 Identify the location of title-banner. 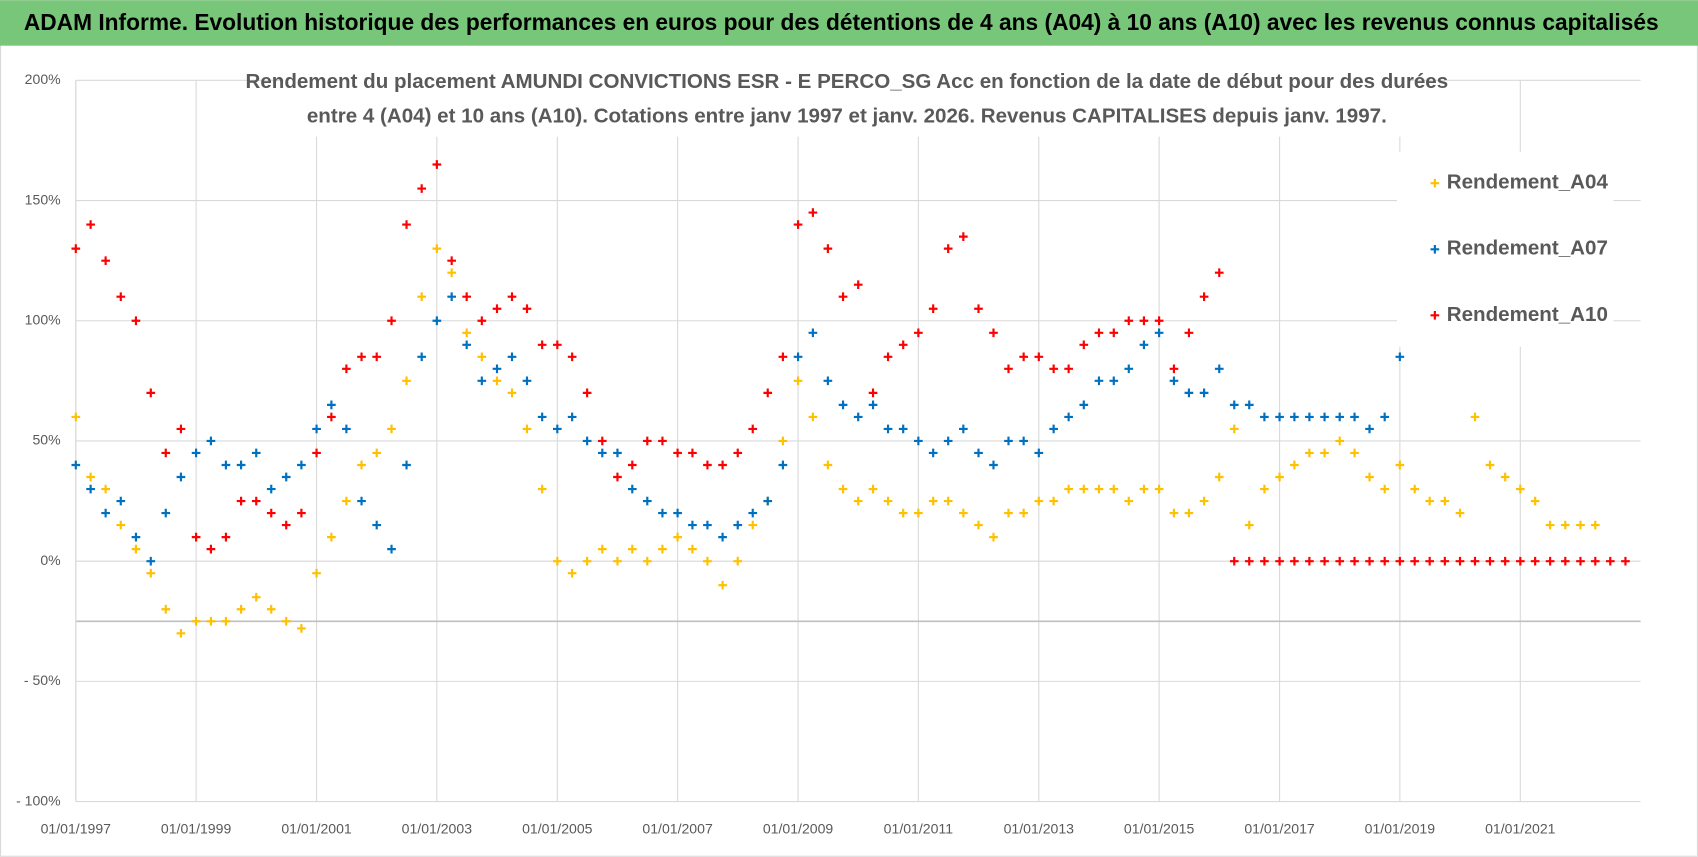
(849, 23).